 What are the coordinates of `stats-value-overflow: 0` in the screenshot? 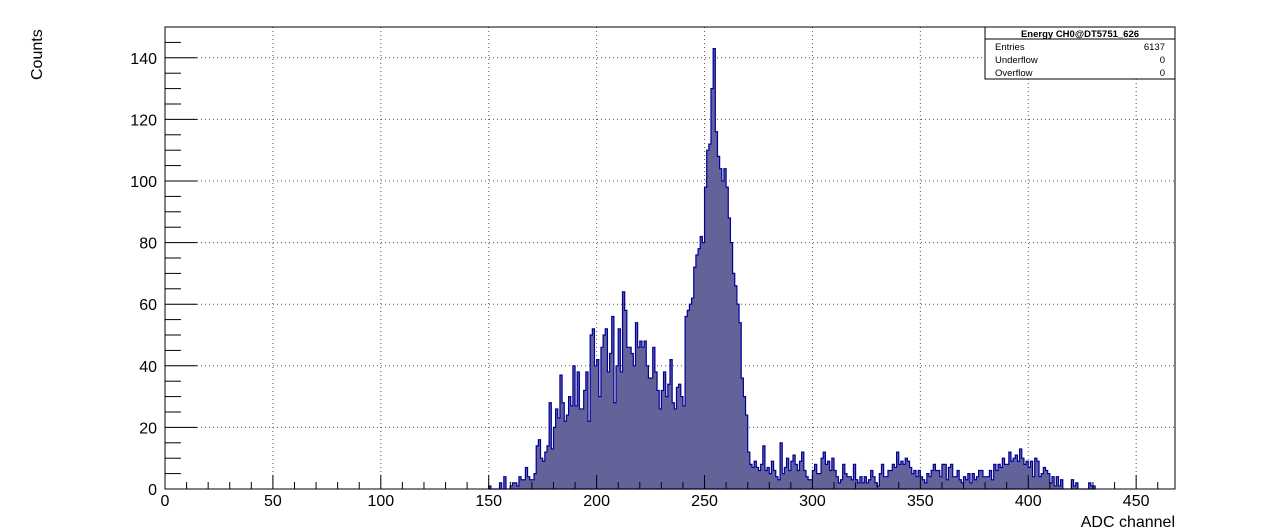 It's located at (1162, 73).